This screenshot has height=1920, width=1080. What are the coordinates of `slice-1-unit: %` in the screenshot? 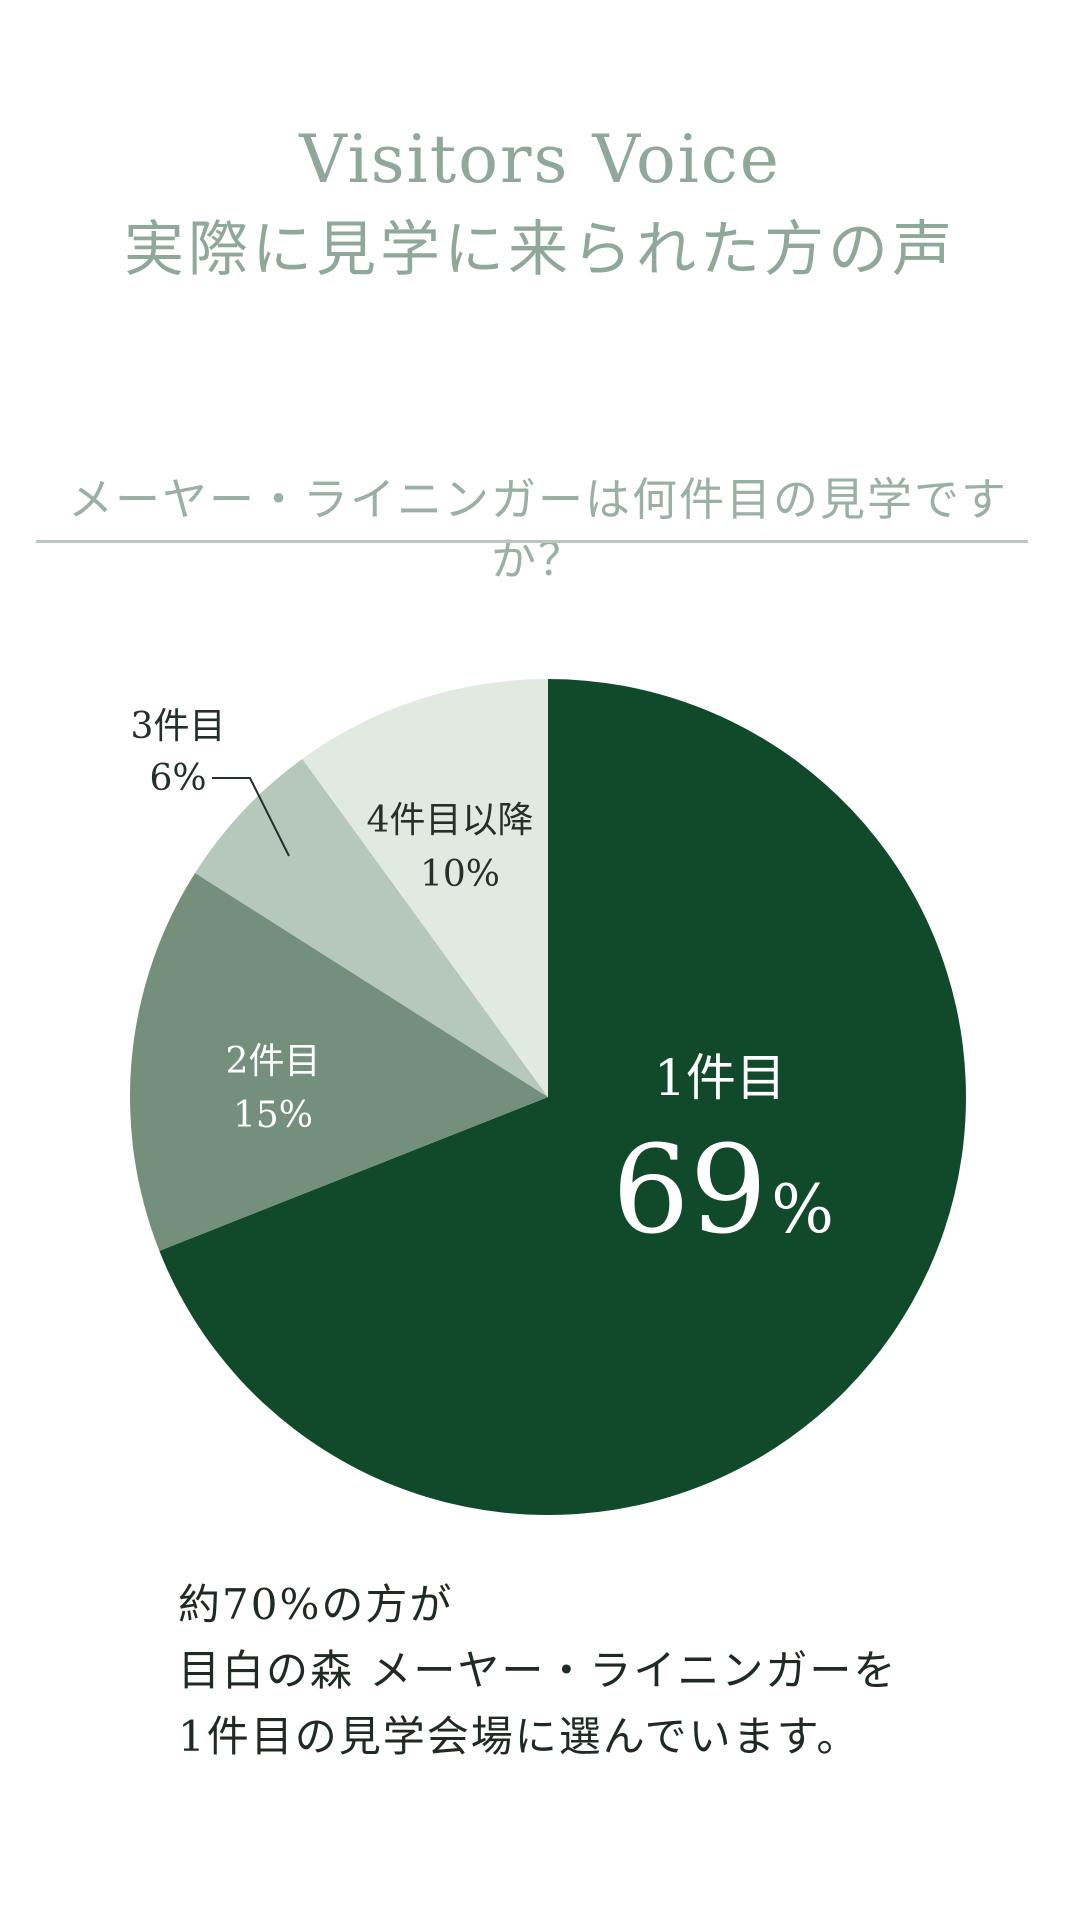 It's located at (802, 1209).